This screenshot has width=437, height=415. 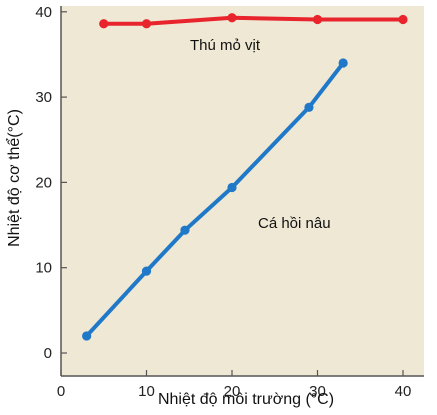 I want to click on y-tick-label: 10, so click(x=43, y=268).